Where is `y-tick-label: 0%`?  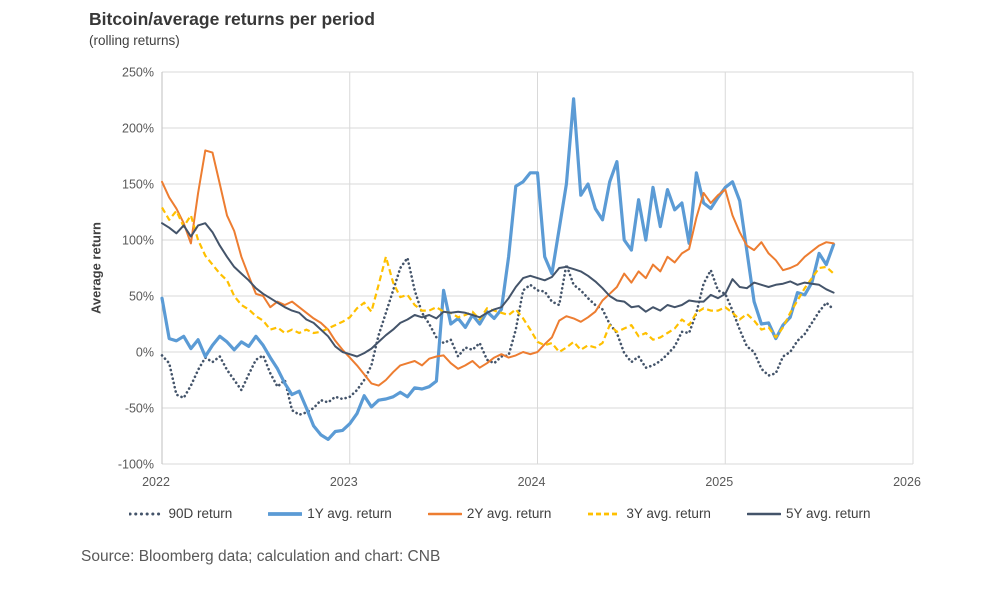
y-tick-label: 0% is located at coordinates (145, 353).